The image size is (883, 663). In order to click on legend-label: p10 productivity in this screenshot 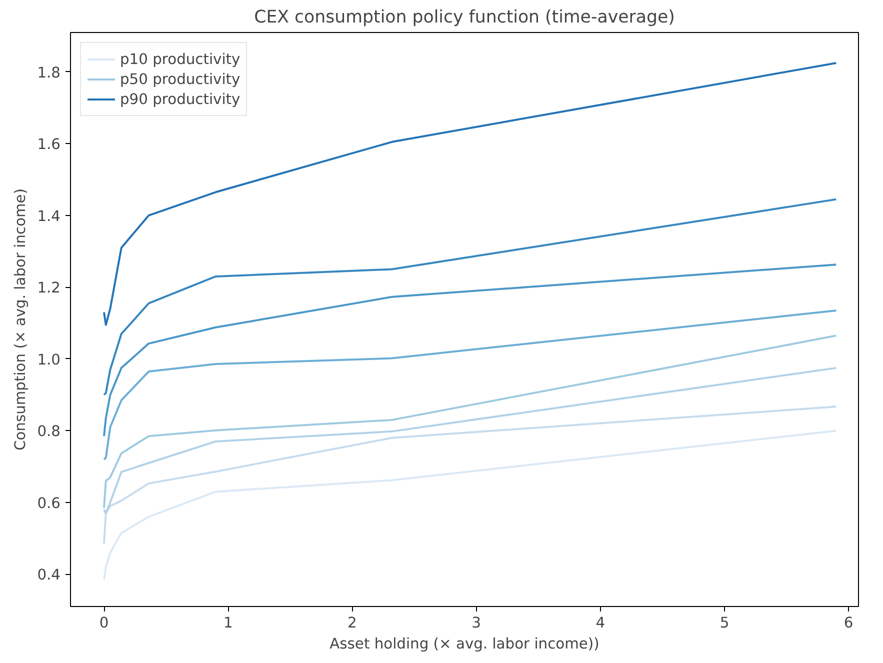, I will do `click(180, 59)`.